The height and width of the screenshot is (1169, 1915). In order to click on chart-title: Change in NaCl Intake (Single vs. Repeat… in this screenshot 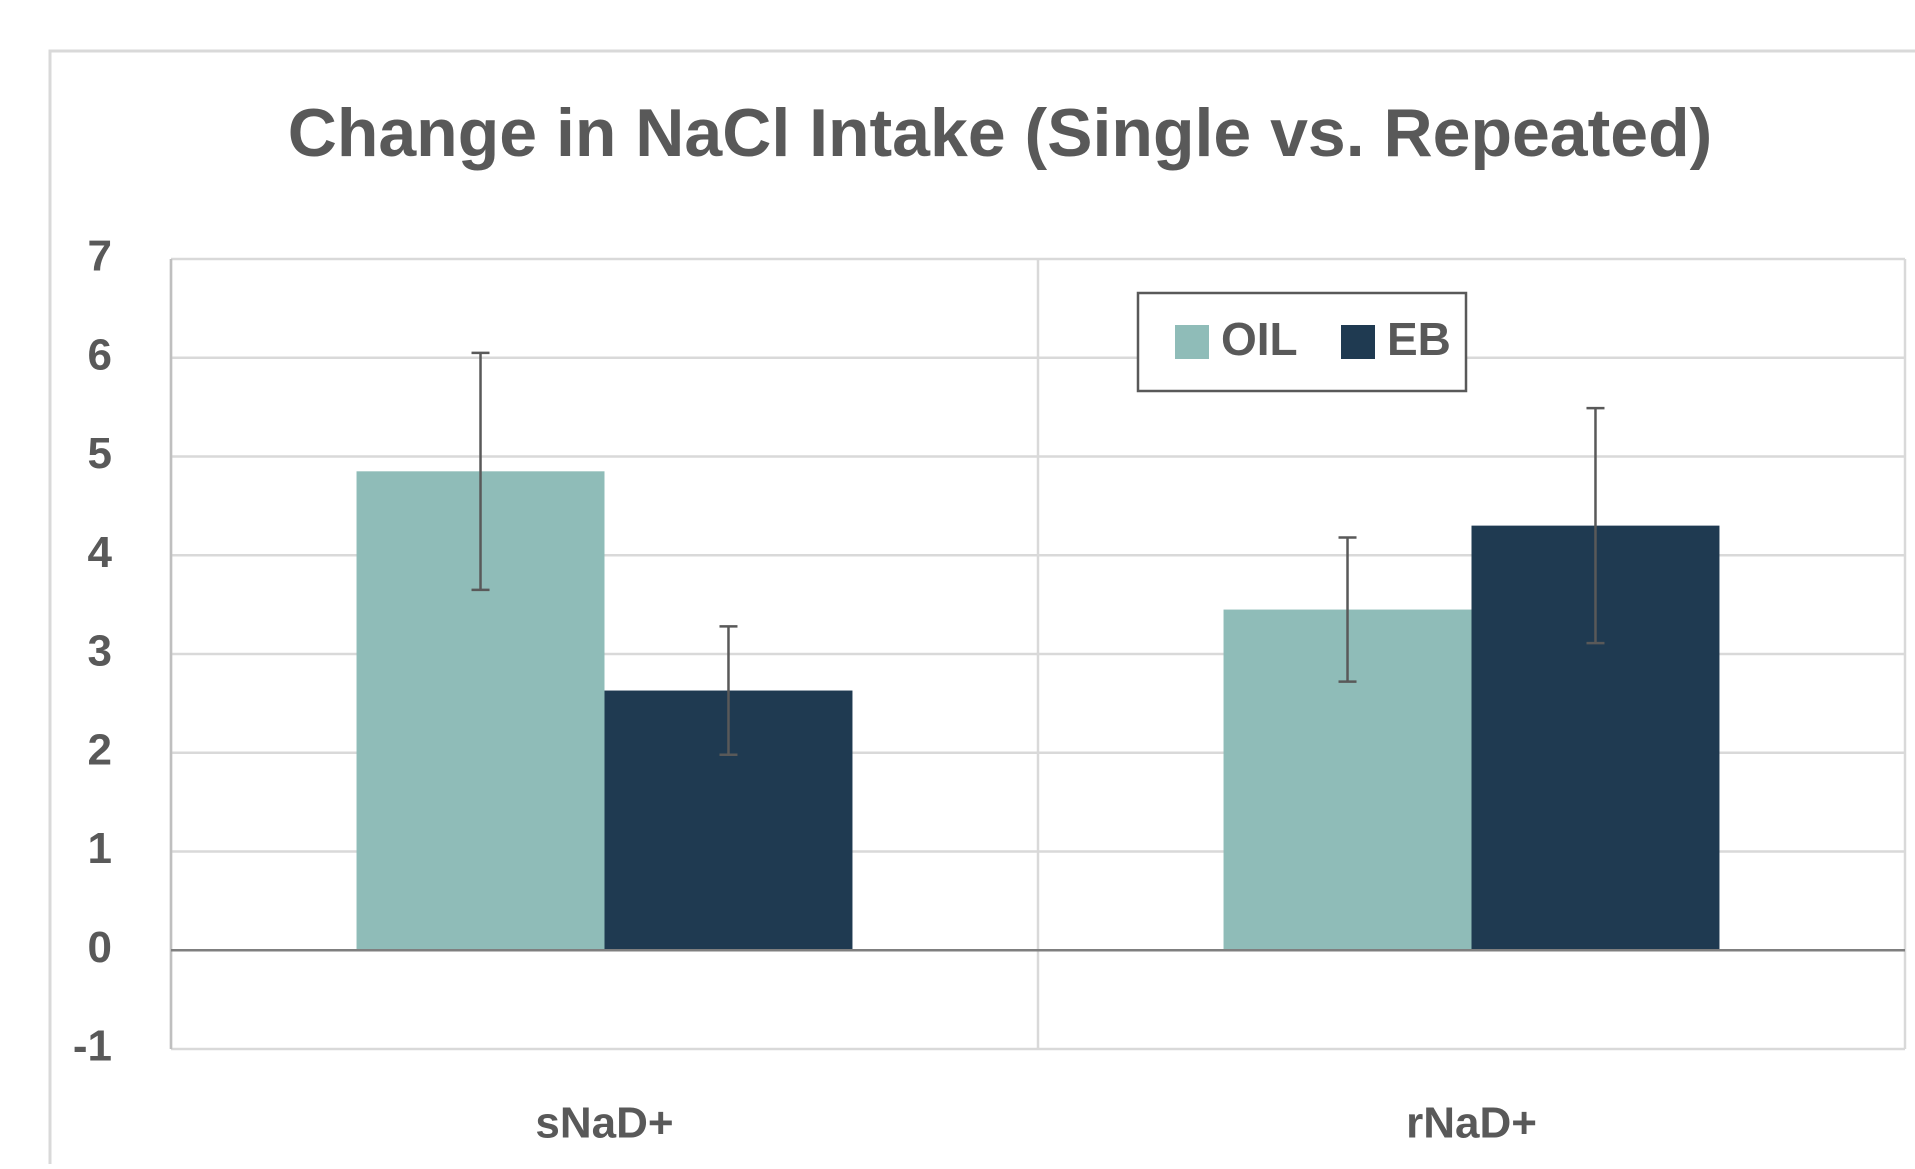, I will do `click(1000, 133)`.